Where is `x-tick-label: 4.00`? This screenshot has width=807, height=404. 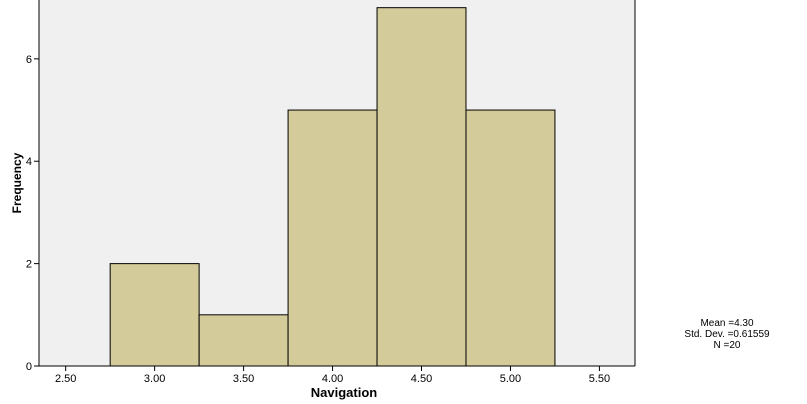 x-tick-label: 4.00 is located at coordinates (332, 379).